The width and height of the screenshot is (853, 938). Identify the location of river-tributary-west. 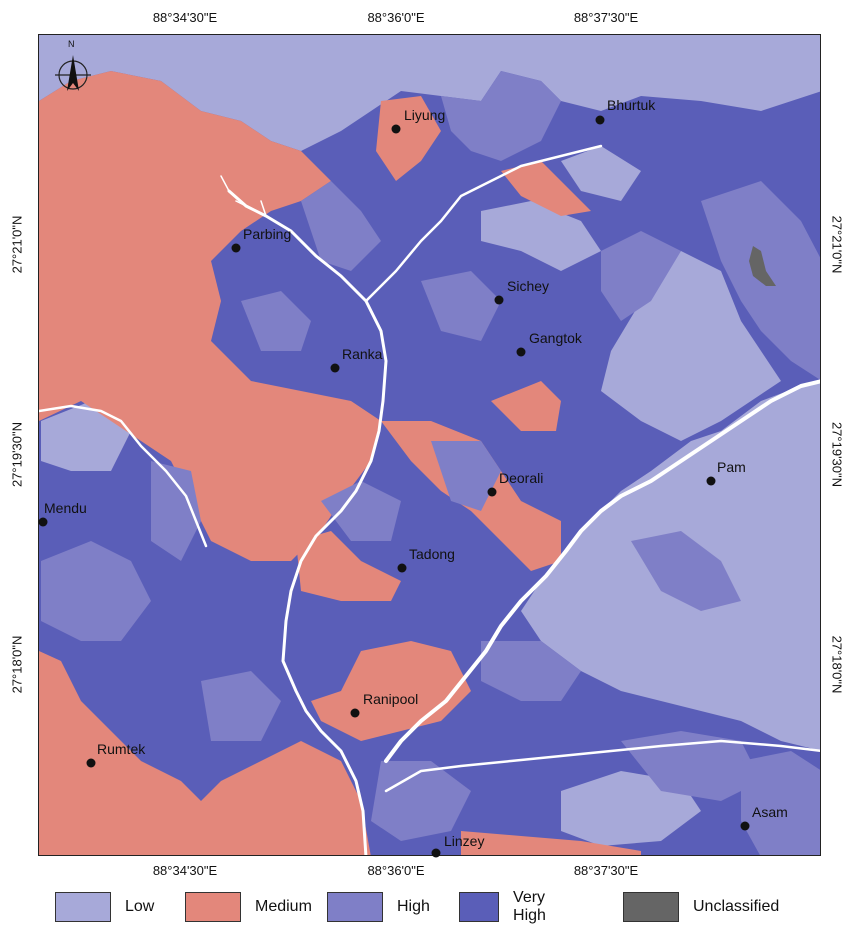
(123, 476).